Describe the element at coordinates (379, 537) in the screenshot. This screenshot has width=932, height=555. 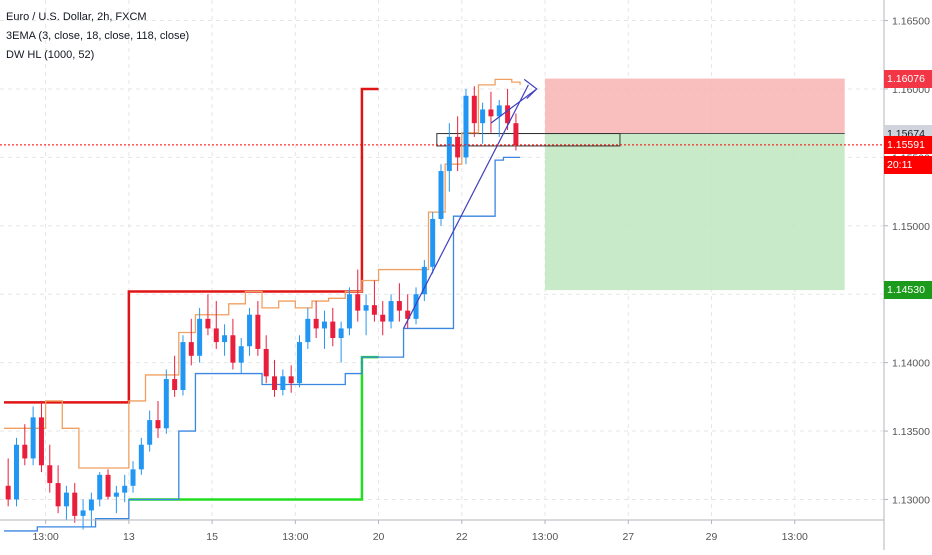
I see `time-tick-label: 20` at that location.